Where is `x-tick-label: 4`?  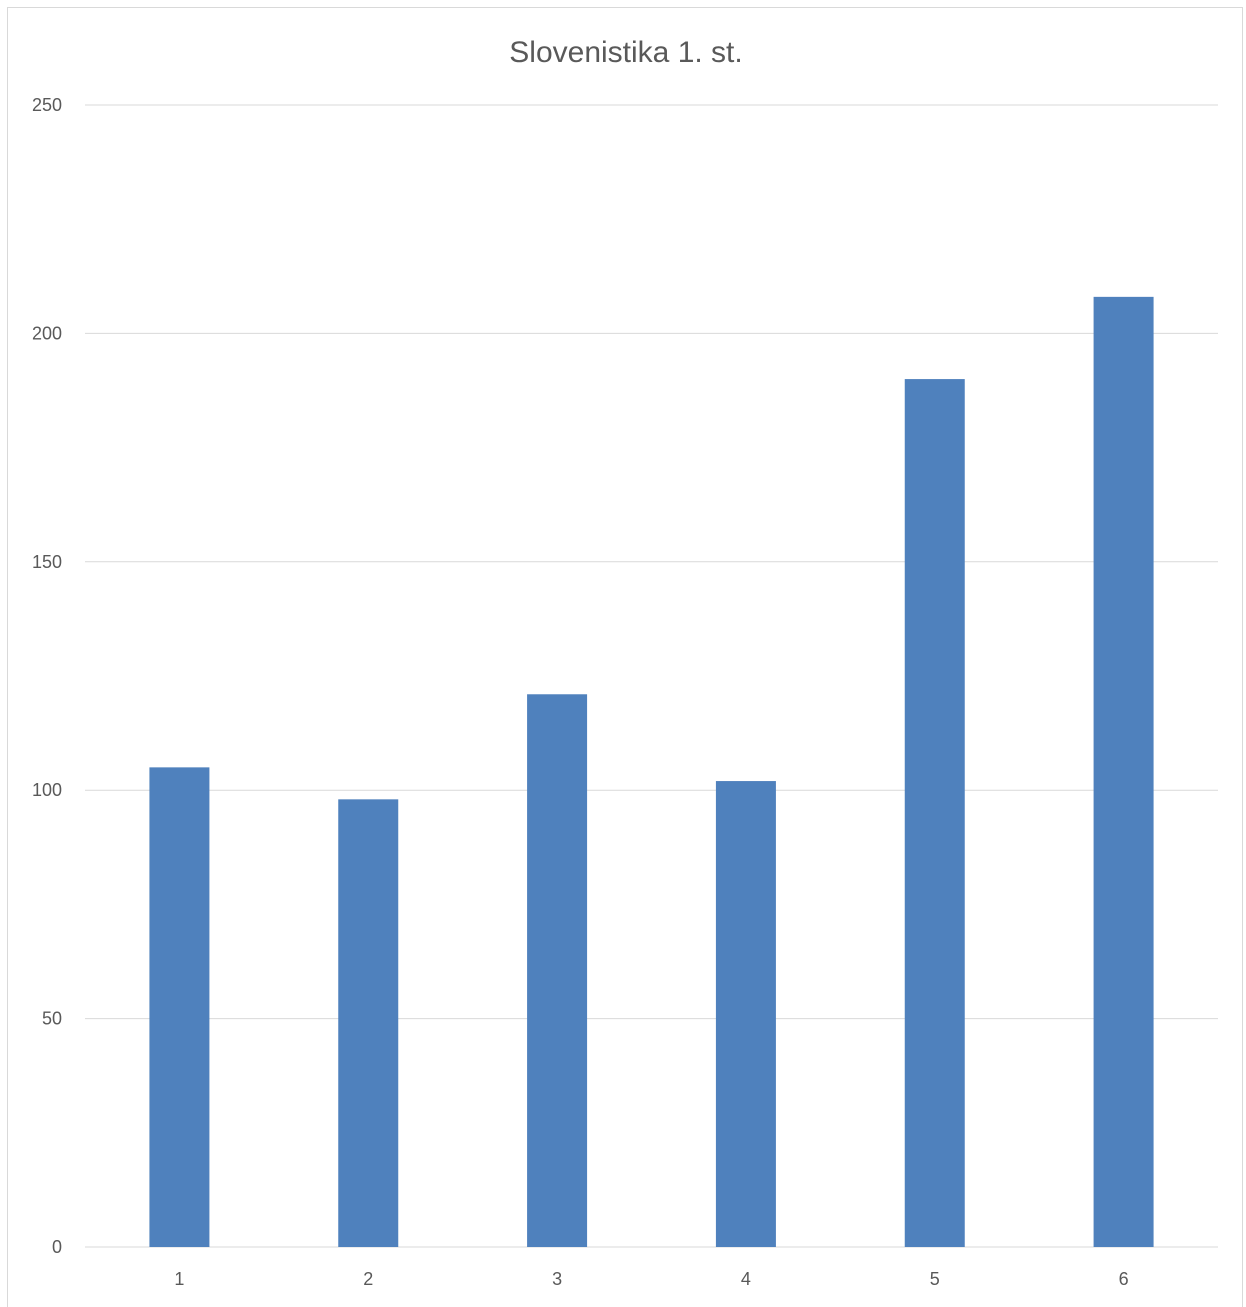
x-tick-label: 4 is located at coordinates (746, 1279).